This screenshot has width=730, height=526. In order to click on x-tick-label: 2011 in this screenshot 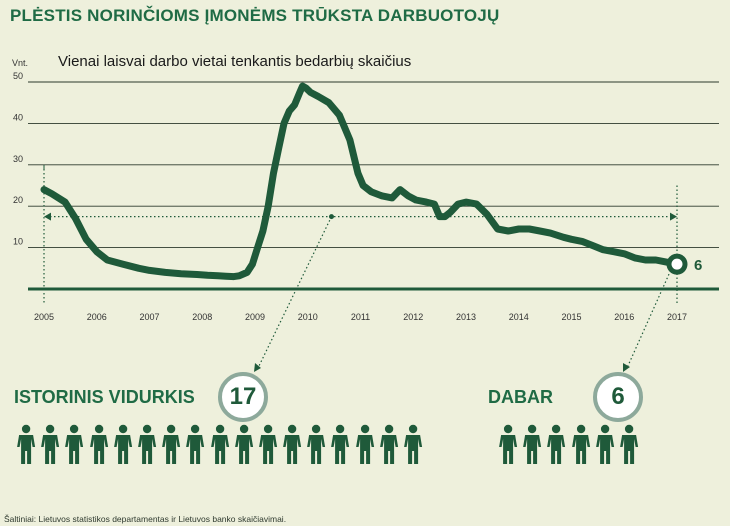, I will do `click(360, 317)`.